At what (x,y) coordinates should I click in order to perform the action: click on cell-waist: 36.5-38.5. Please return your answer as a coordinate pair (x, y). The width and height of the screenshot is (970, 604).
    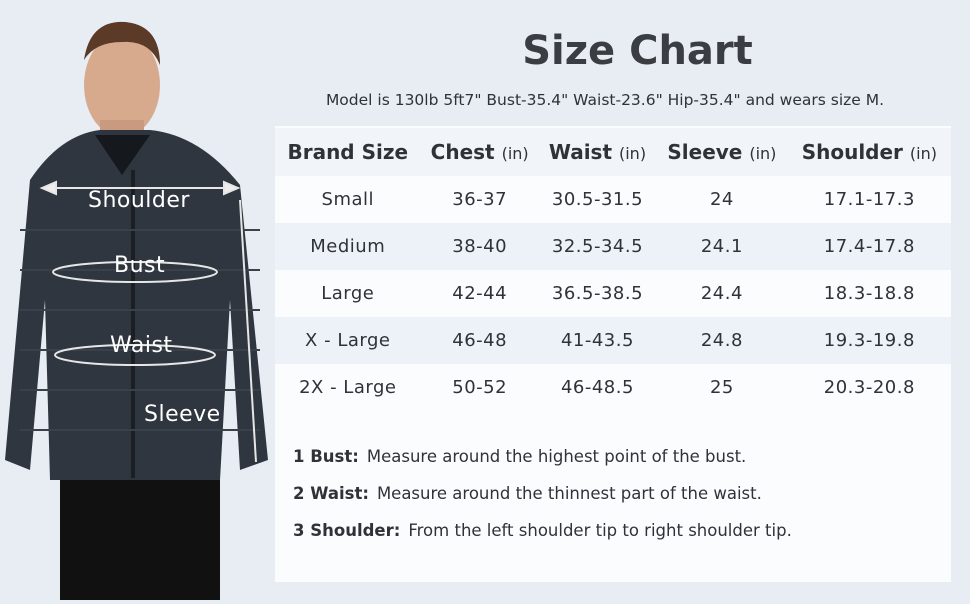
    Looking at the image, I should click on (597, 293).